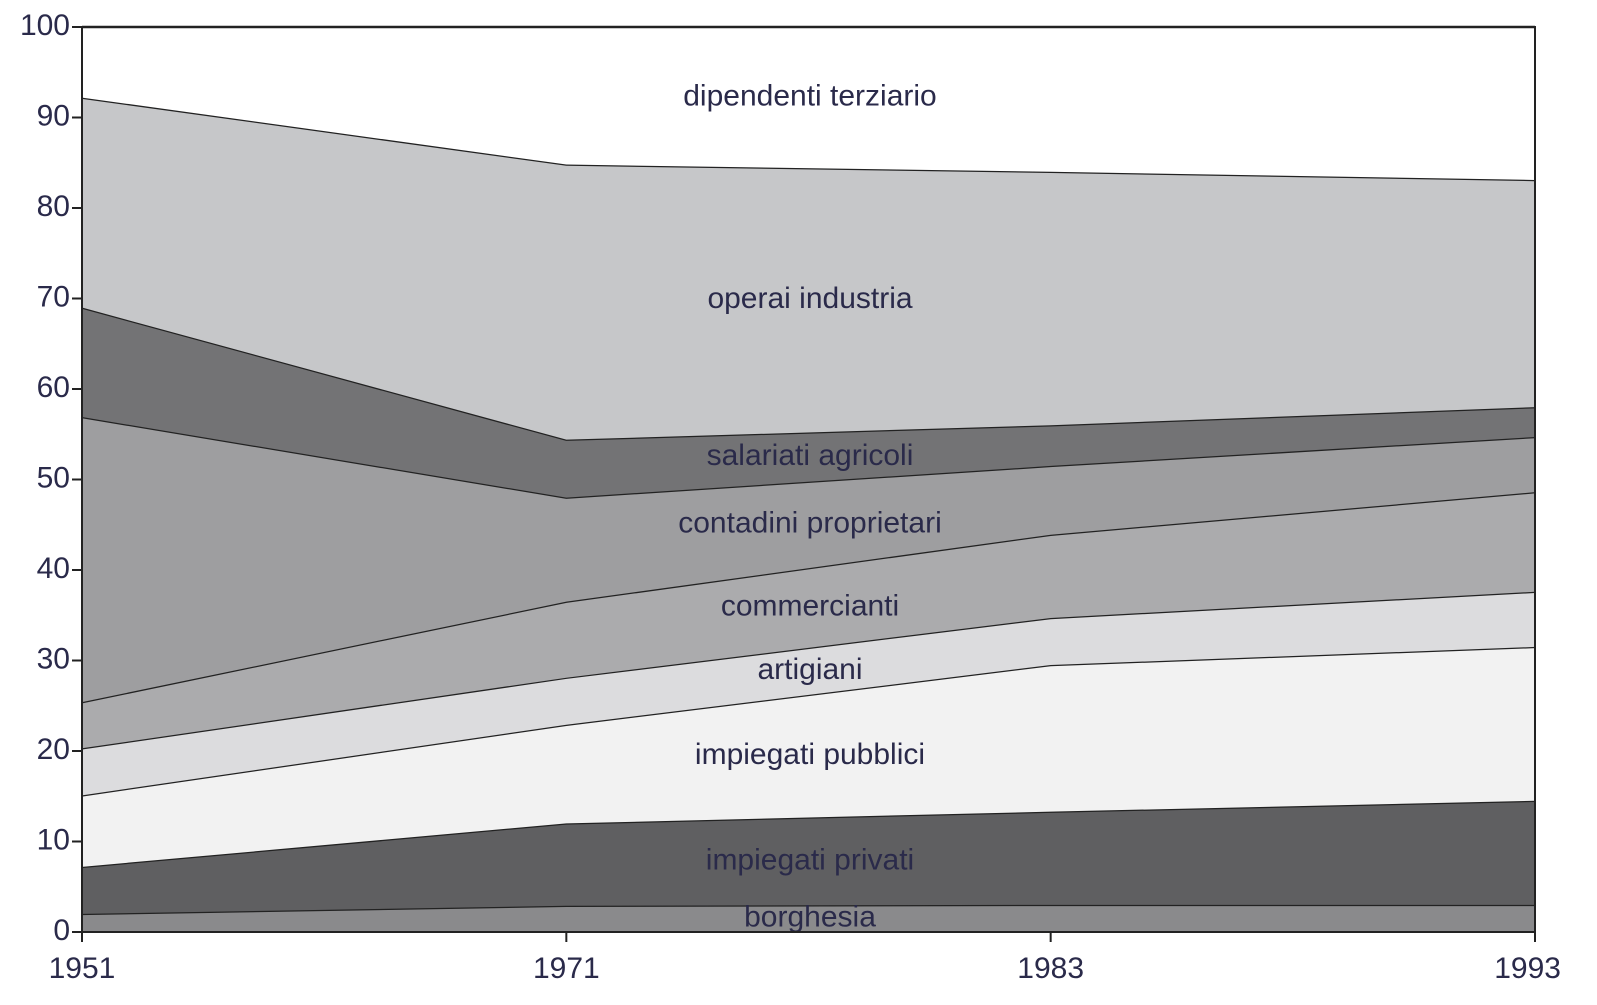  Describe the element at coordinates (53, 477) in the screenshot. I see `y-tick-label: 50` at that location.